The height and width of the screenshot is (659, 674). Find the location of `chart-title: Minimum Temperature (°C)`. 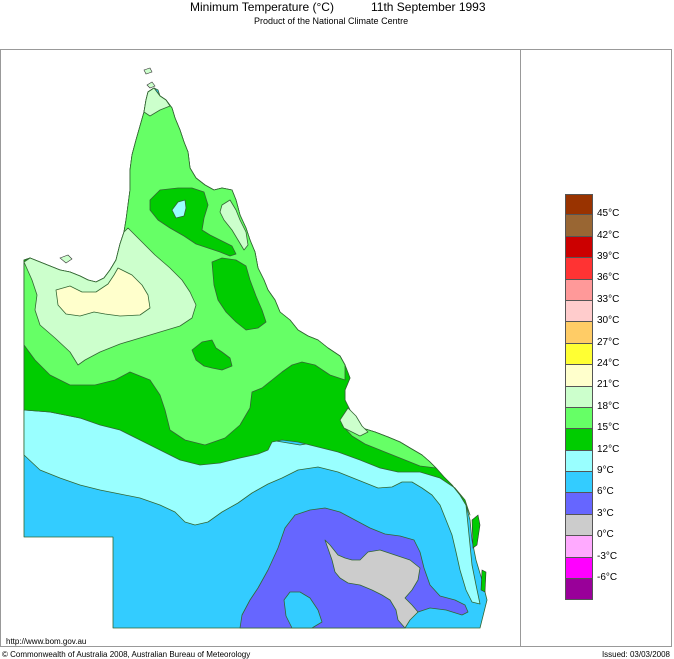

chart-title: Minimum Temperature (°C) is located at coordinates (262, 7).